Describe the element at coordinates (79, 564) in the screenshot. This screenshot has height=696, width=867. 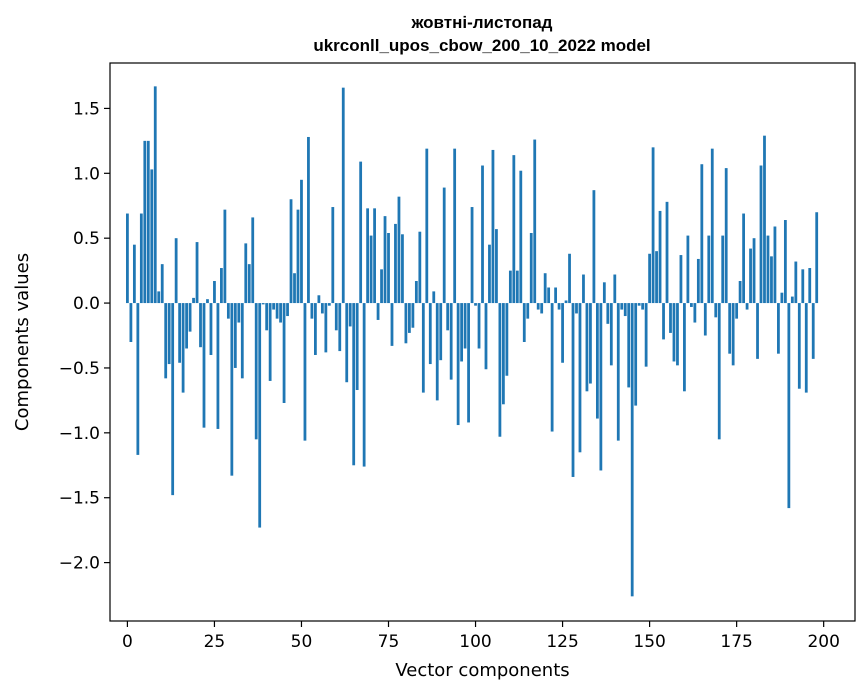
I see `y-tick-label: −2.0` at that location.